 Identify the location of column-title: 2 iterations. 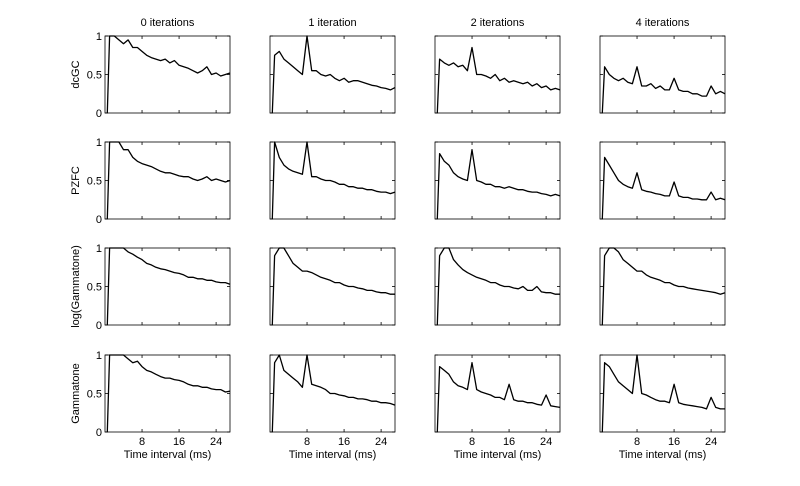
(498, 23).